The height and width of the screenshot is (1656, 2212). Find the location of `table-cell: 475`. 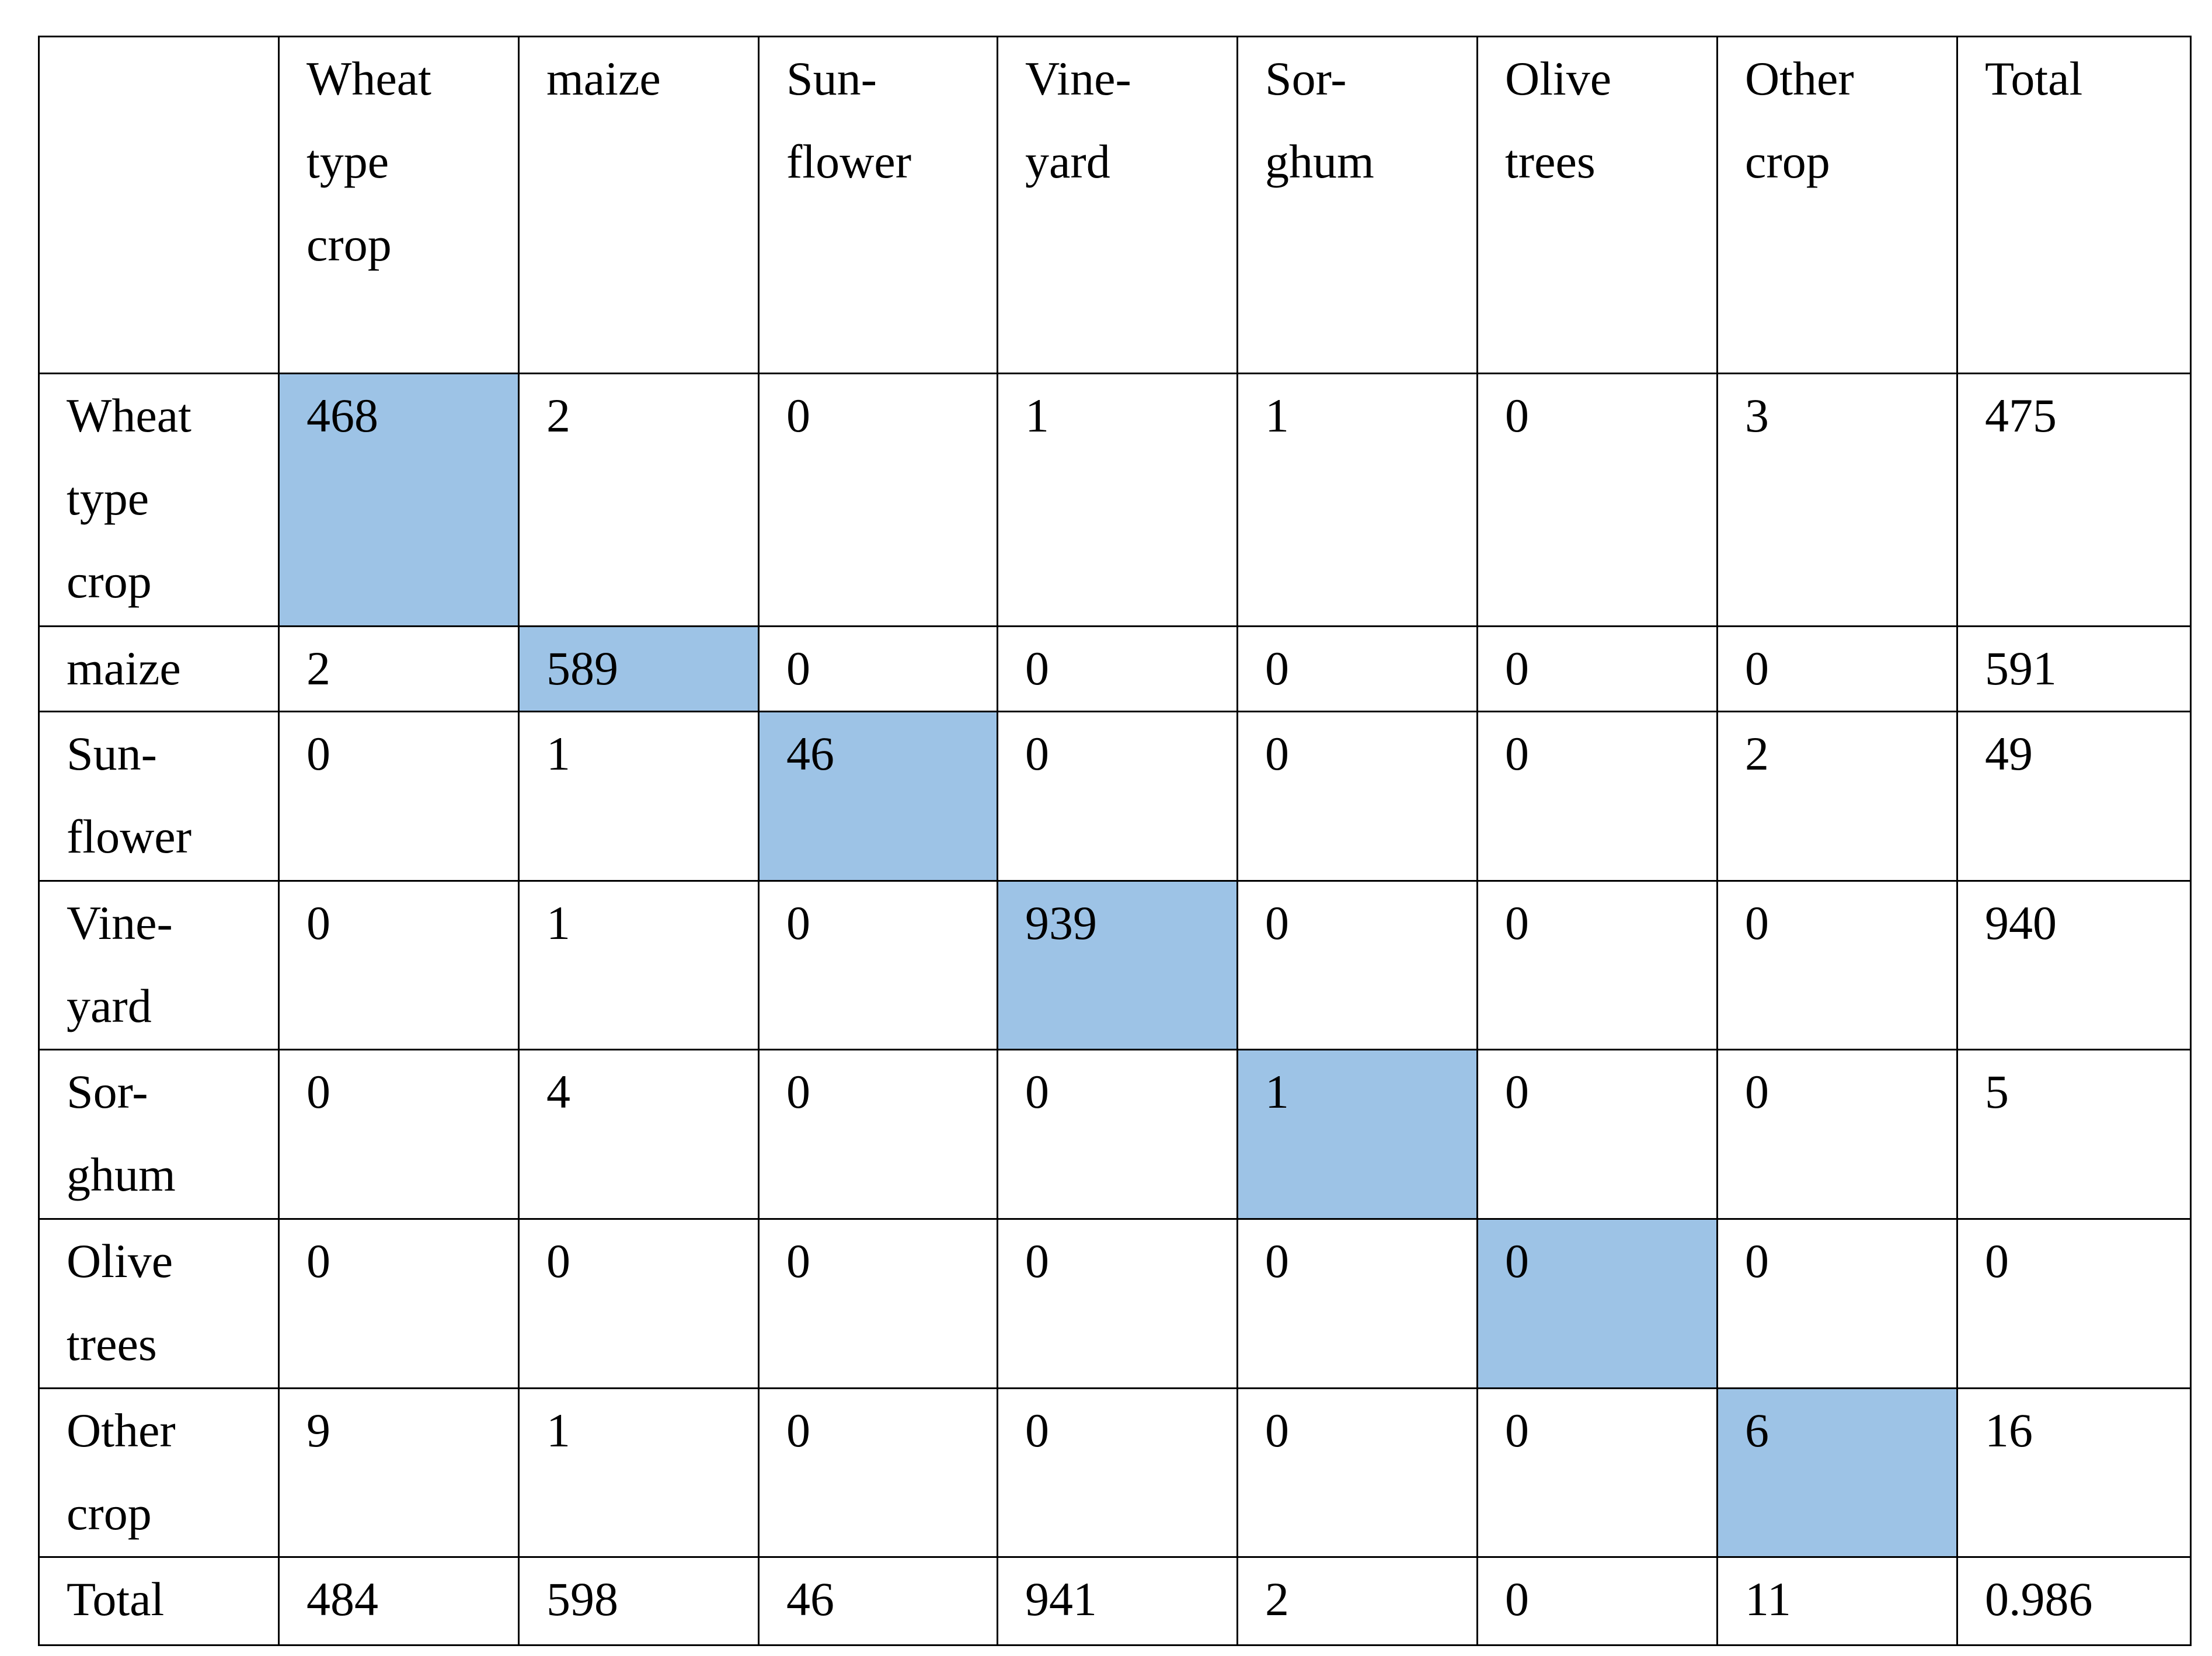

table-cell: 475 is located at coordinates (2074, 500).